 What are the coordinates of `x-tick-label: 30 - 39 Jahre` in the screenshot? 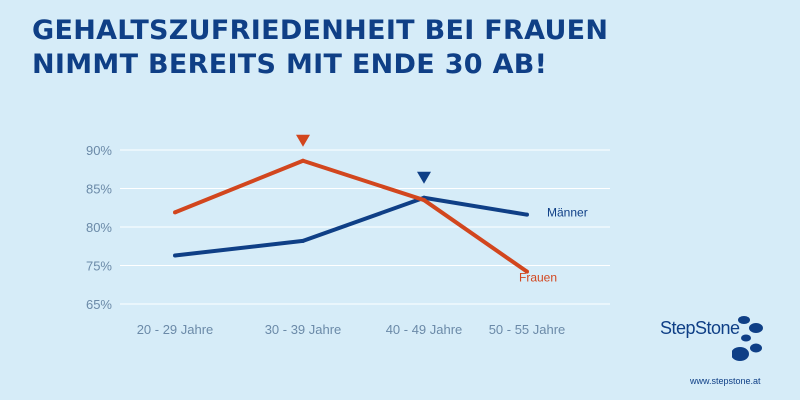 It's located at (303, 329).